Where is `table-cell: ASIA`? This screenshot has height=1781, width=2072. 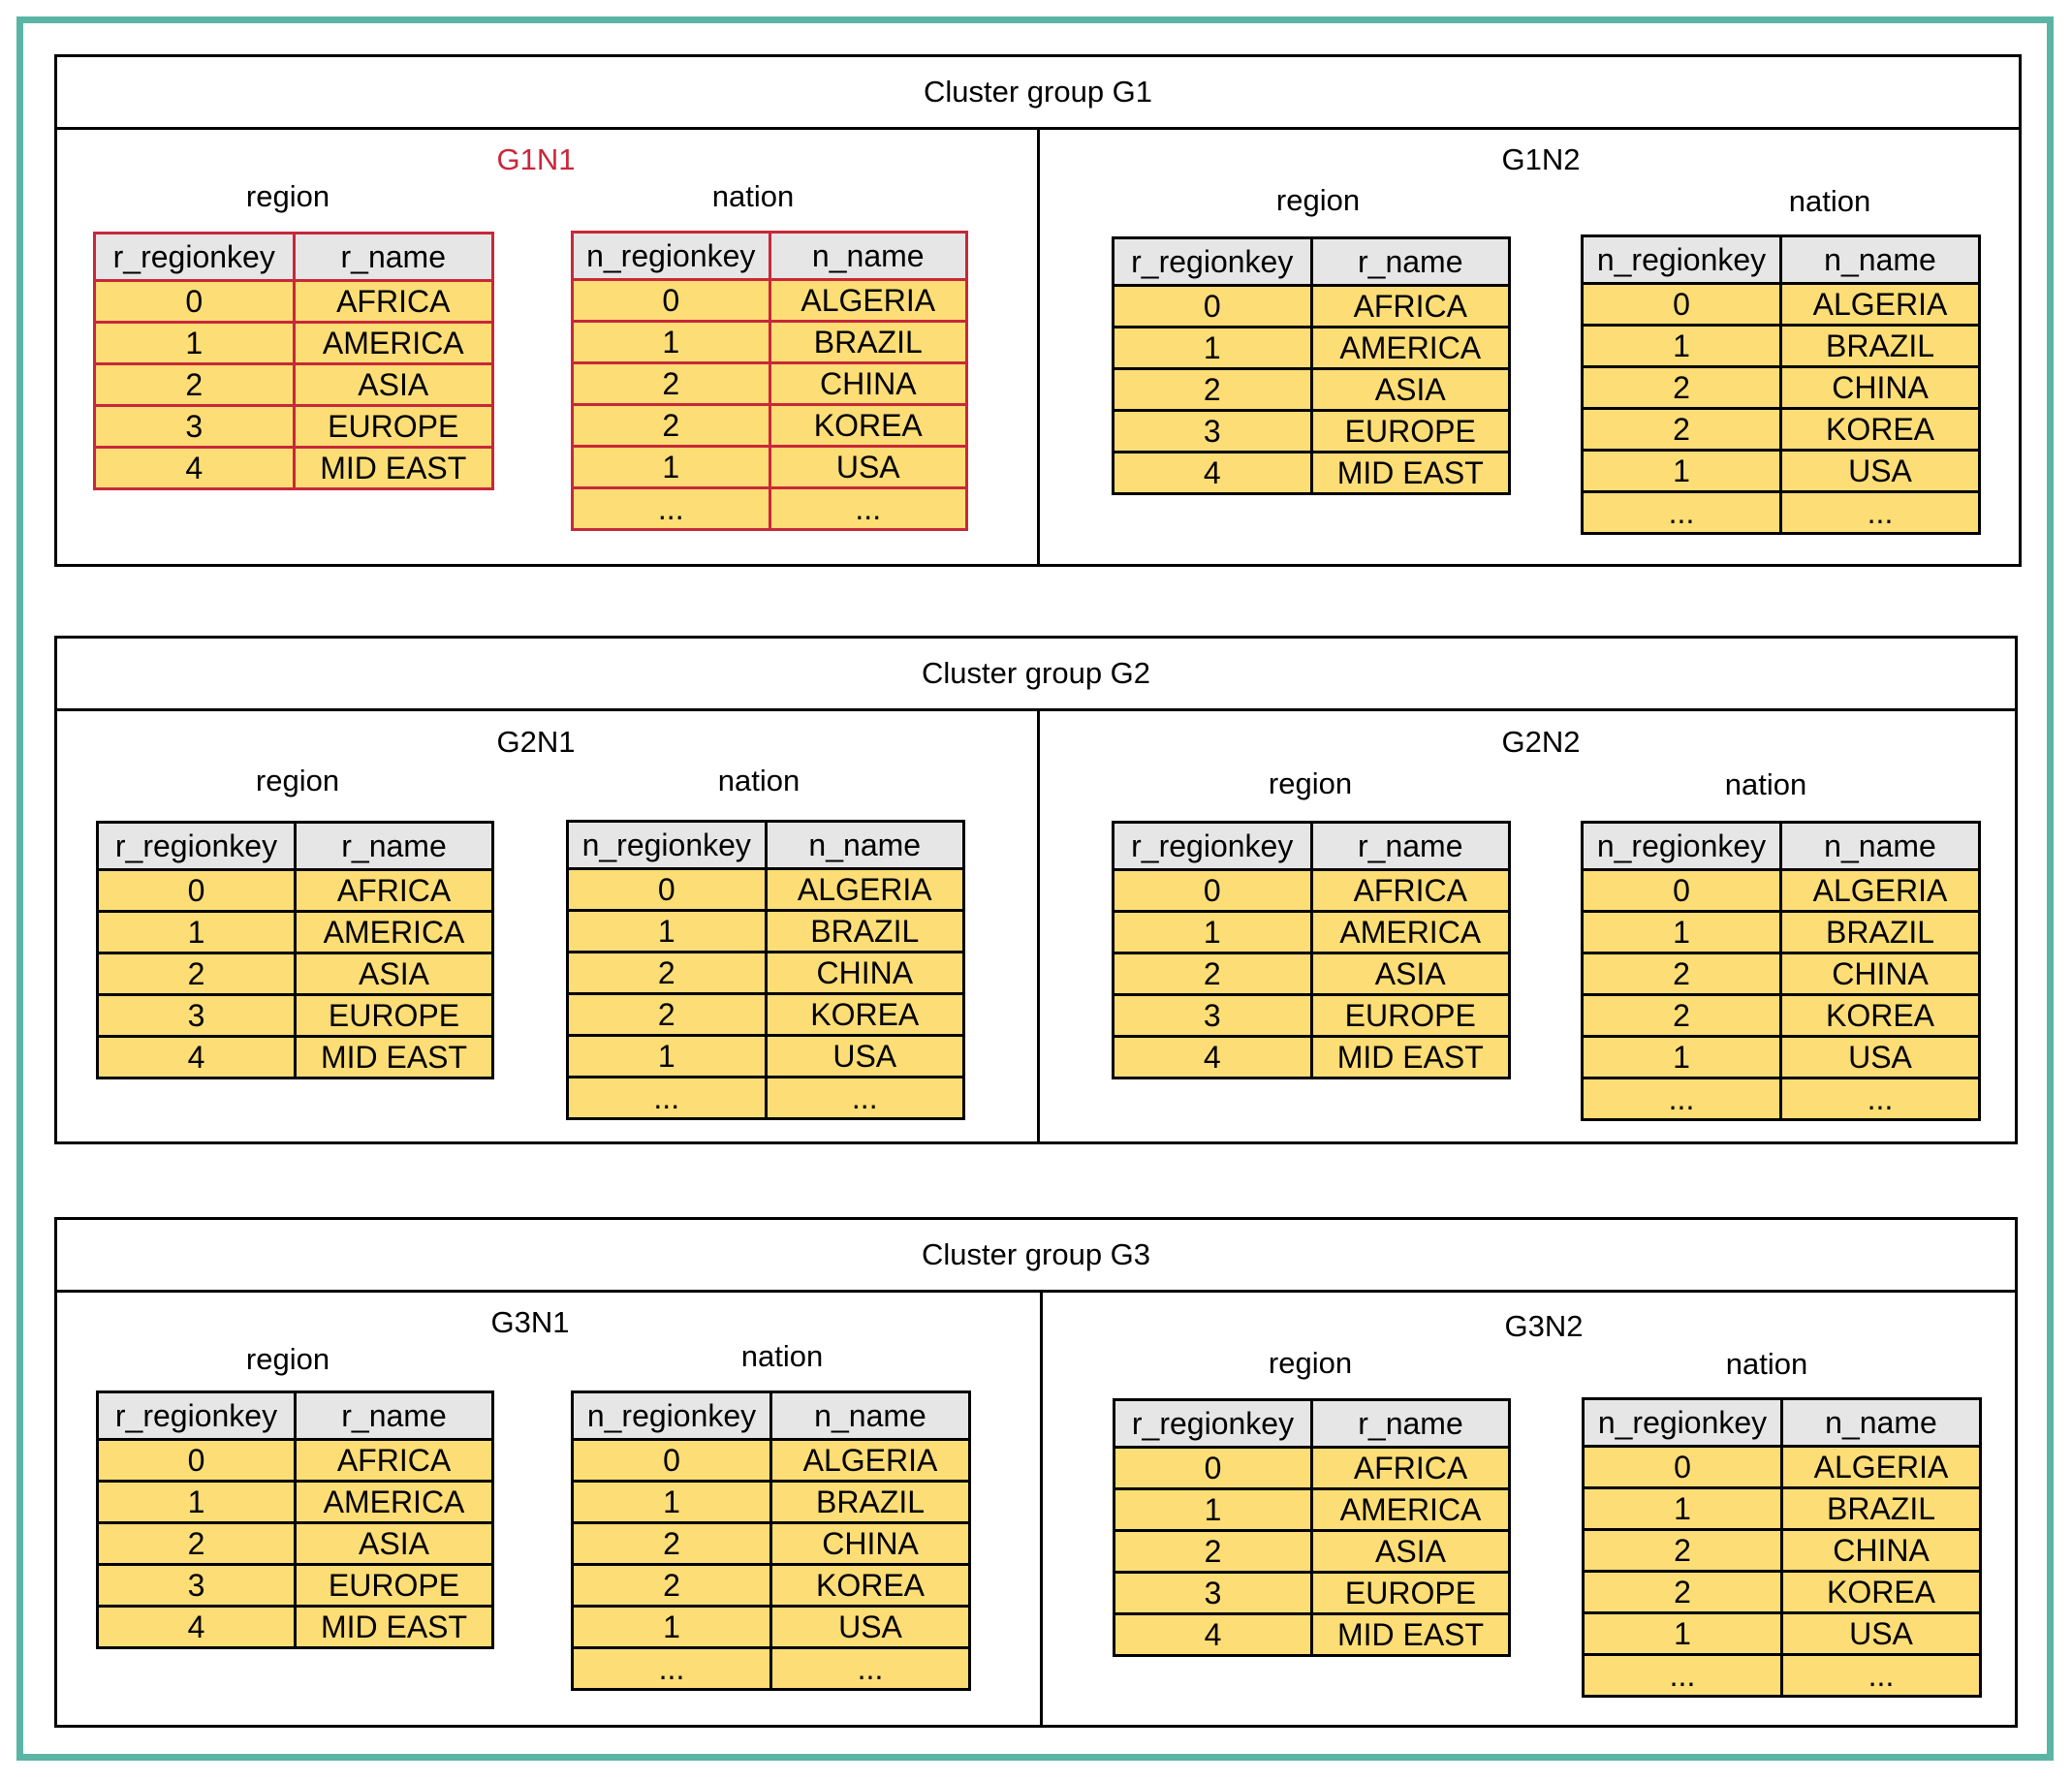
table-cell: ASIA is located at coordinates (1410, 974).